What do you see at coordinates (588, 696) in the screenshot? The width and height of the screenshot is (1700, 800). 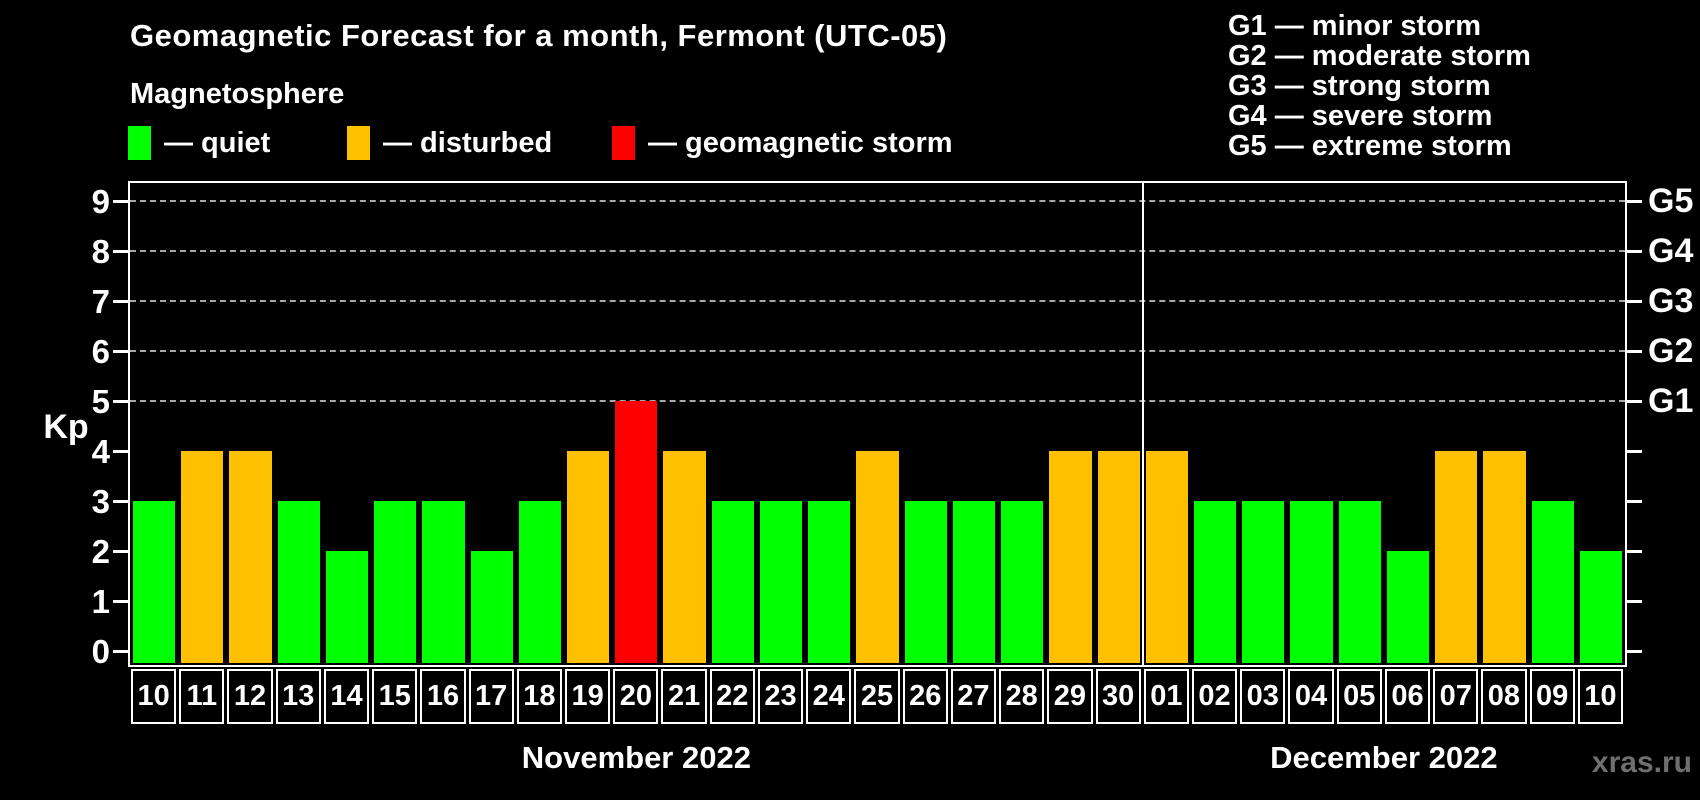 I see `day-label: 19` at bounding box center [588, 696].